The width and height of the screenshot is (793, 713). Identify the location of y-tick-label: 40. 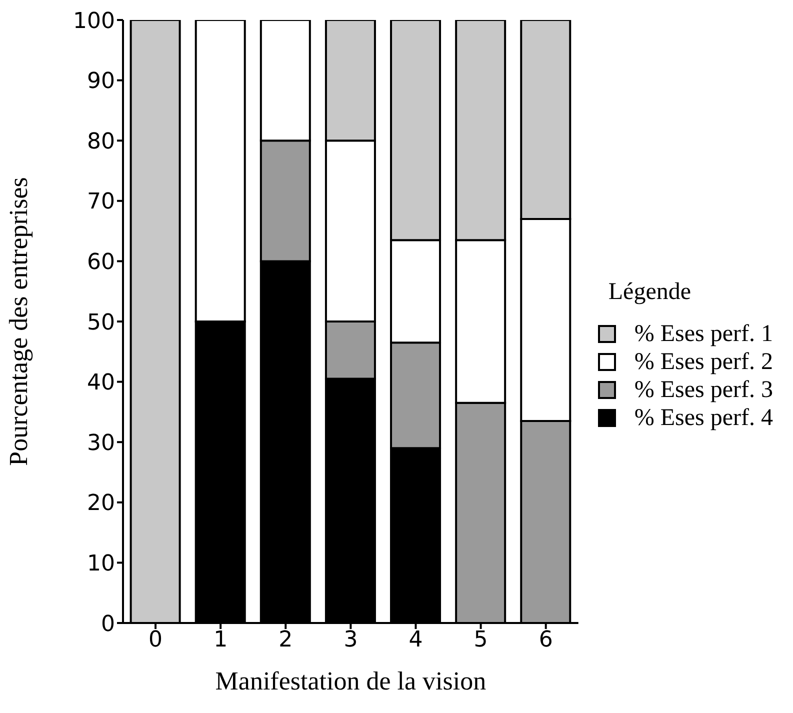
(101, 383).